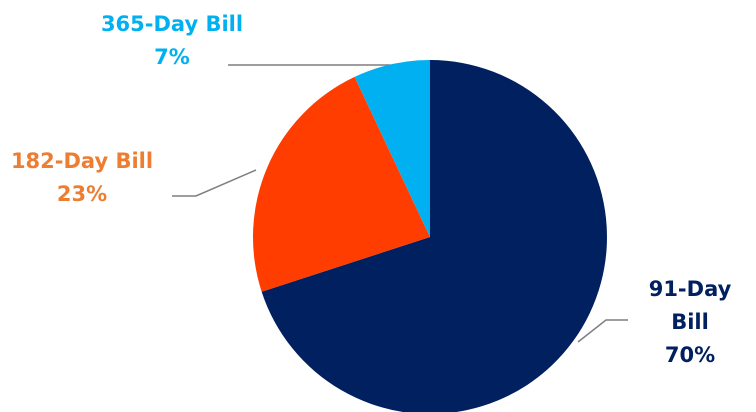  What do you see at coordinates (82, 177) in the screenshot?
I see `data-label-182-day-bill: 182-Day Bill 23%` at bounding box center [82, 177].